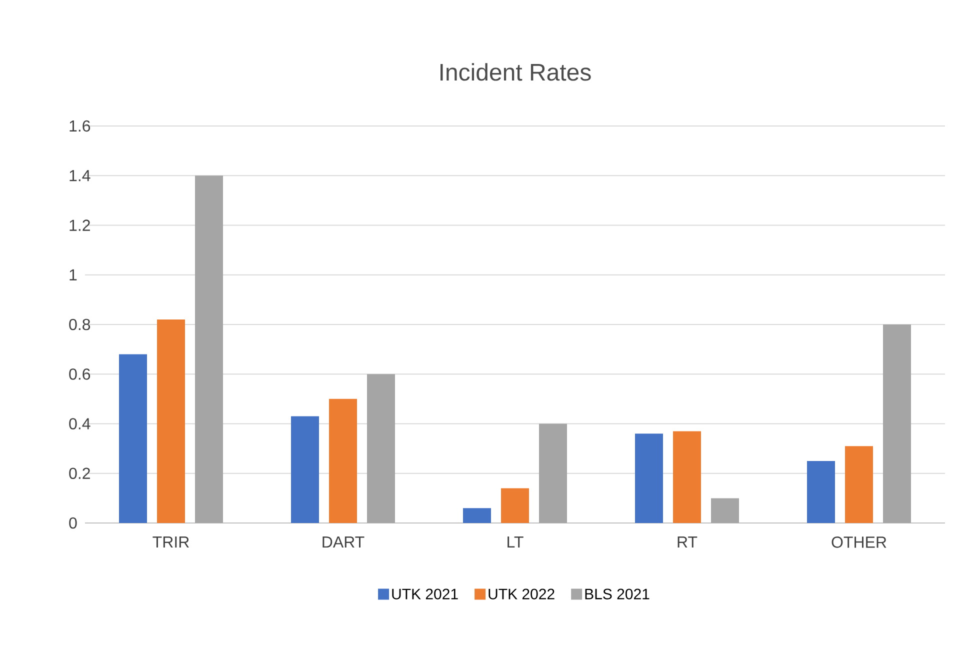  What do you see at coordinates (515, 72) in the screenshot?
I see `chart-title: Incident Rates` at bounding box center [515, 72].